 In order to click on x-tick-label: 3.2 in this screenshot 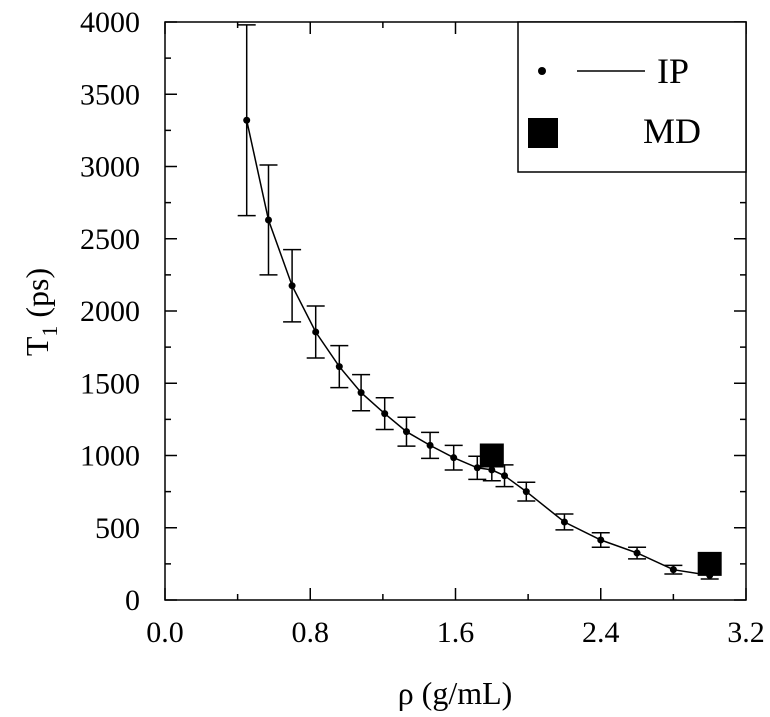, I will do `click(746, 632)`.